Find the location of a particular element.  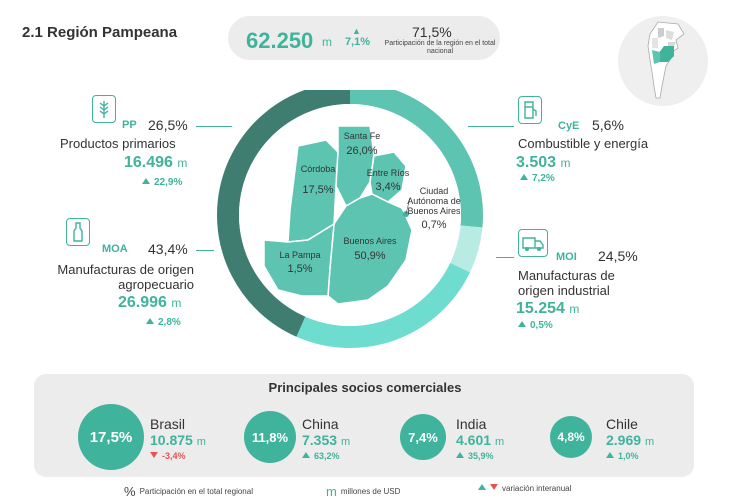

legend-variation: variación interanual is located at coordinates (524, 488).